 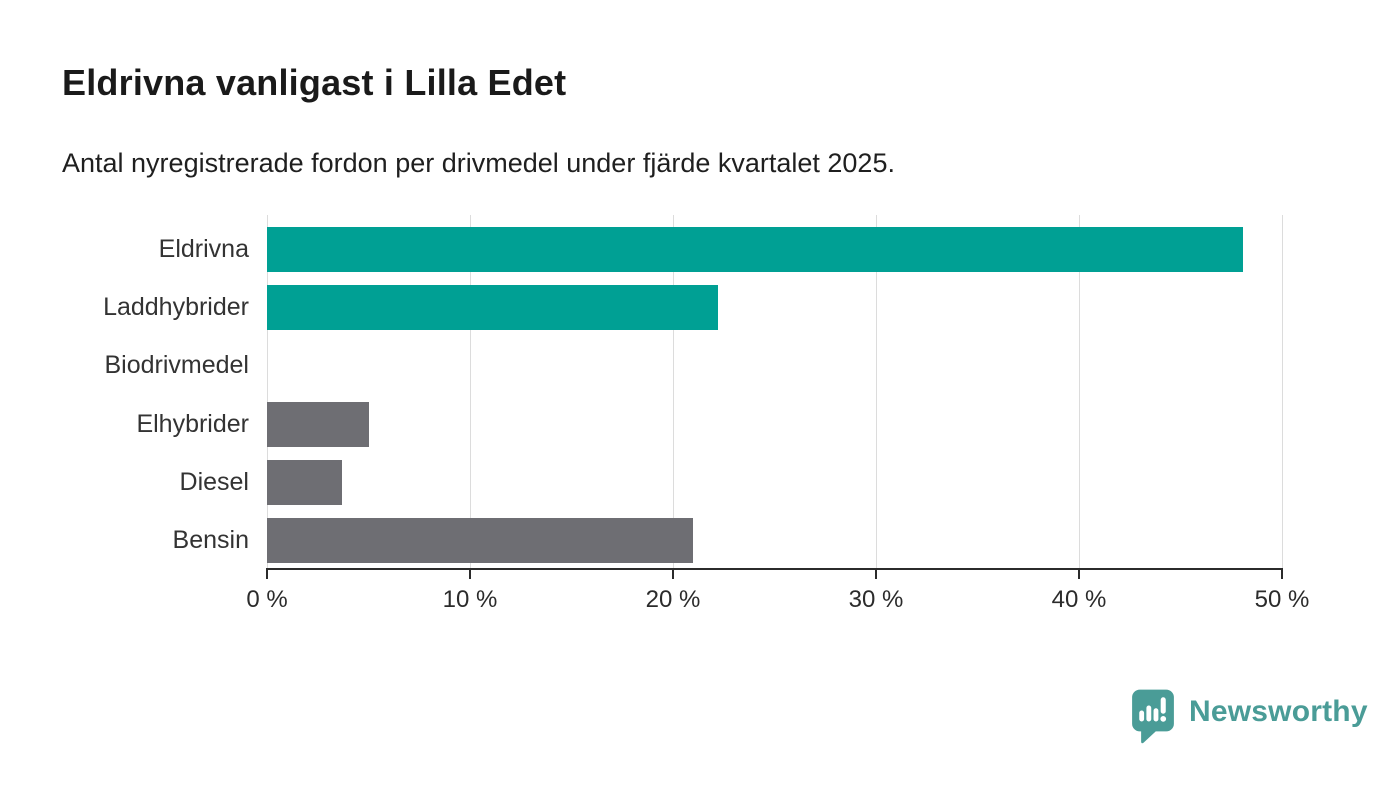 I want to click on x-axis-line, so click(x=774, y=569).